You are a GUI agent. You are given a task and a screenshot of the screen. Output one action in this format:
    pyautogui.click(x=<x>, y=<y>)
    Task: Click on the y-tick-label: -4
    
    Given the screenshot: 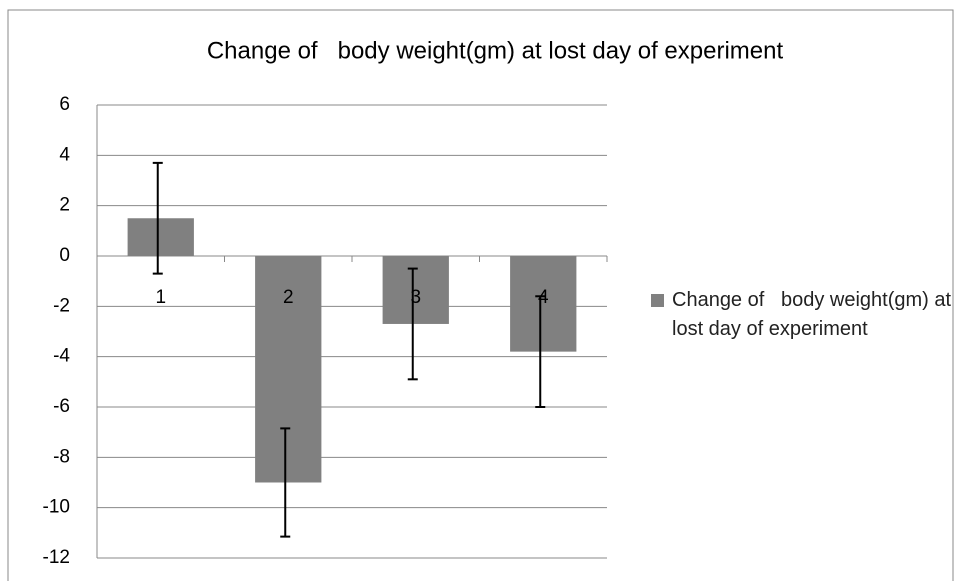 What is the action you would take?
    pyautogui.click(x=61, y=356)
    